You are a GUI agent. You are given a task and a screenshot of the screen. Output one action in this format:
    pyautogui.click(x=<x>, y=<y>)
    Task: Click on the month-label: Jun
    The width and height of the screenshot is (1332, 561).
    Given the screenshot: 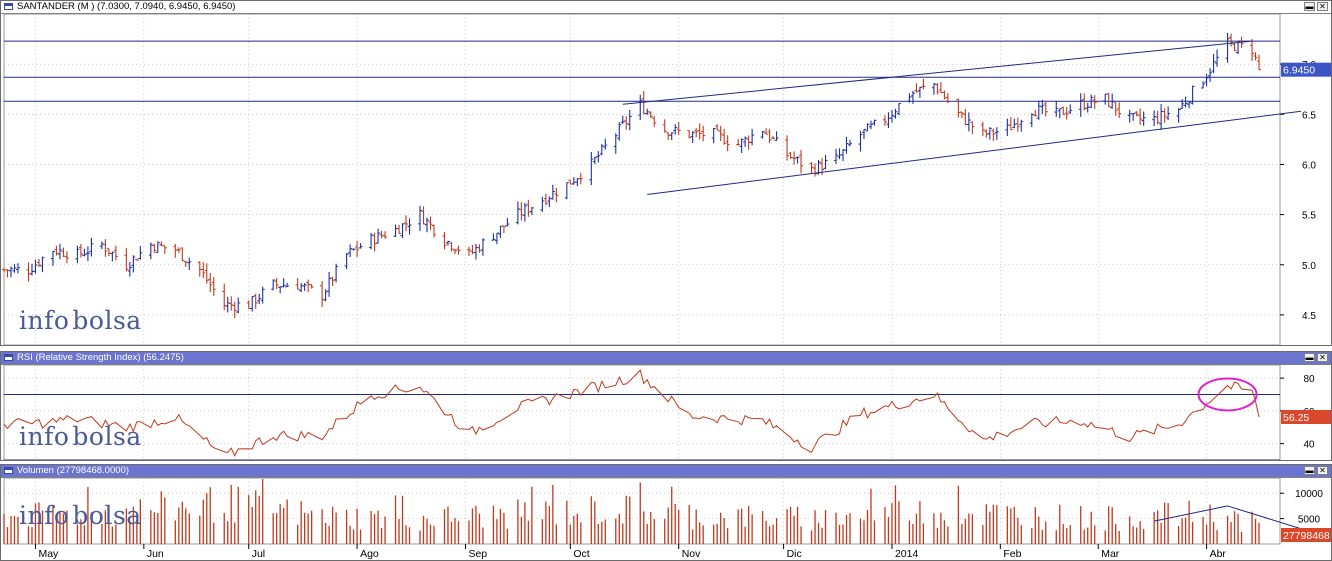 What is the action you would take?
    pyautogui.click(x=155, y=554)
    